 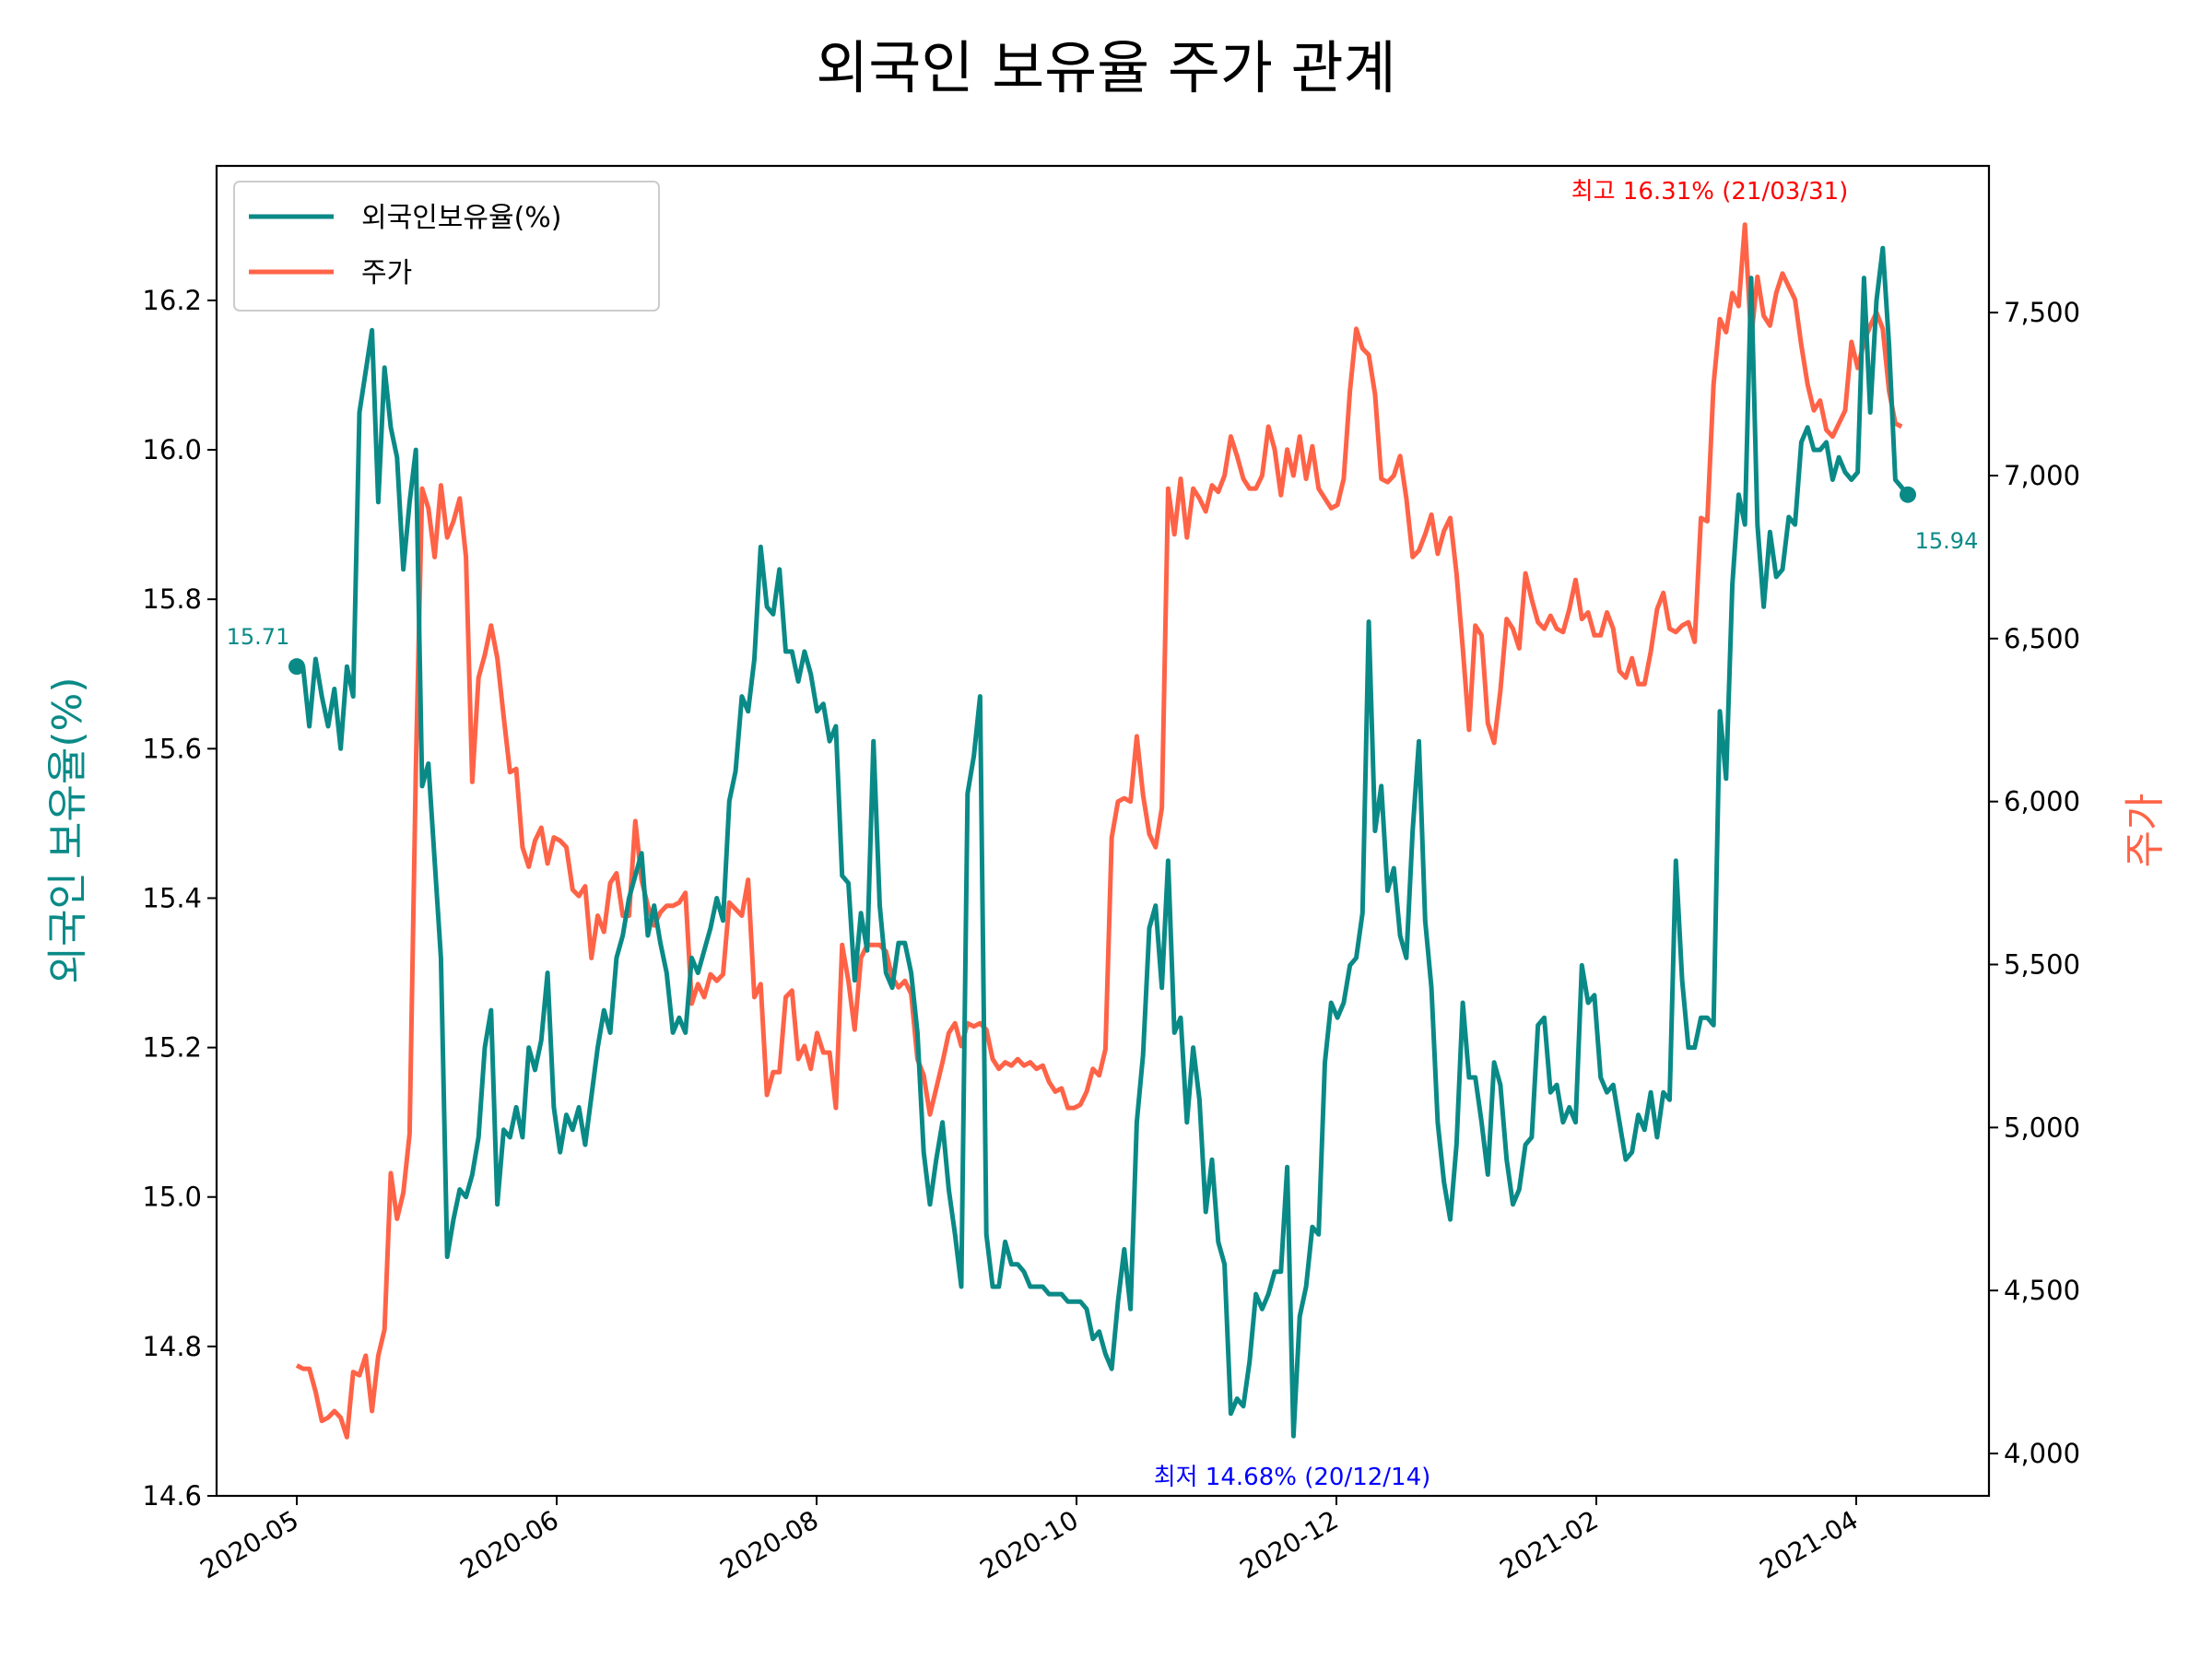 I want to click on x-tick-label: 2020-10, so click(x=1029, y=1544).